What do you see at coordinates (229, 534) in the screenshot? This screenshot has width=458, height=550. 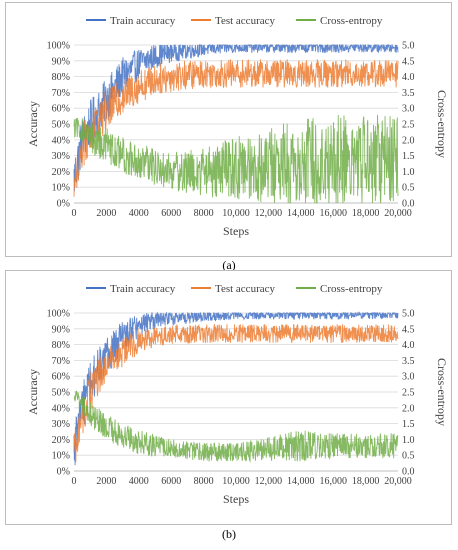 I see `panel-label-b: (b)` at bounding box center [229, 534].